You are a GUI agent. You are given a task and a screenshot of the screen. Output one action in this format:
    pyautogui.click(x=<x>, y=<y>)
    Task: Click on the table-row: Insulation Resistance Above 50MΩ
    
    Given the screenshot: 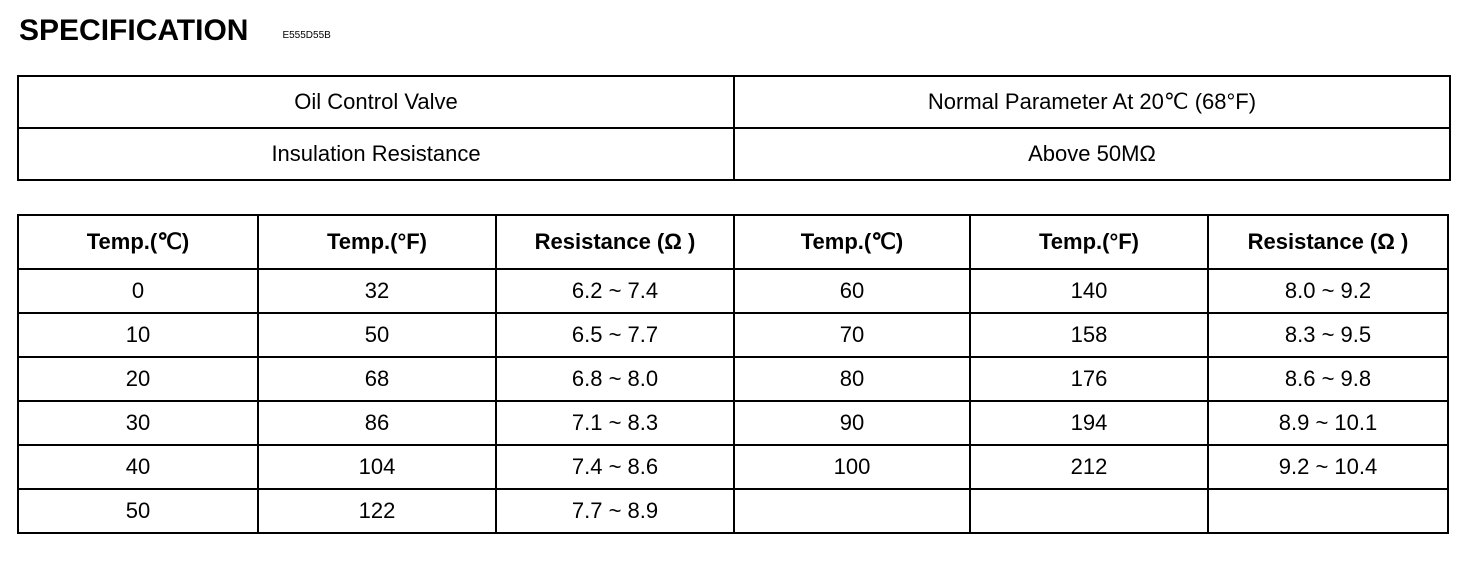 What is the action you would take?
    pyautogui.click(x=734, y=154)
    